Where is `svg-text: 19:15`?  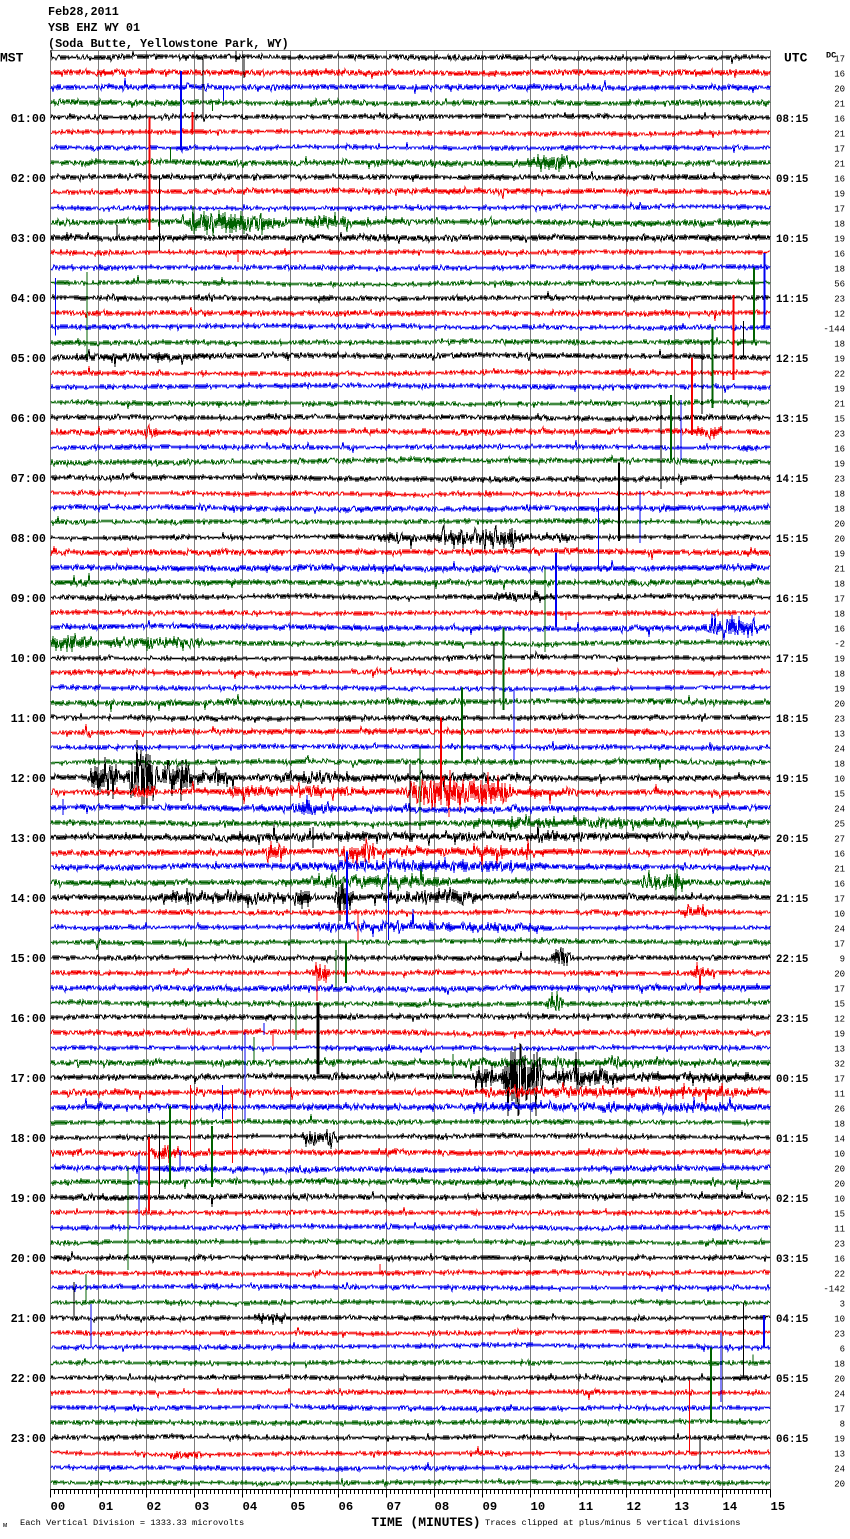 svg-text: 19:15 is located at coordinates (792, 780).